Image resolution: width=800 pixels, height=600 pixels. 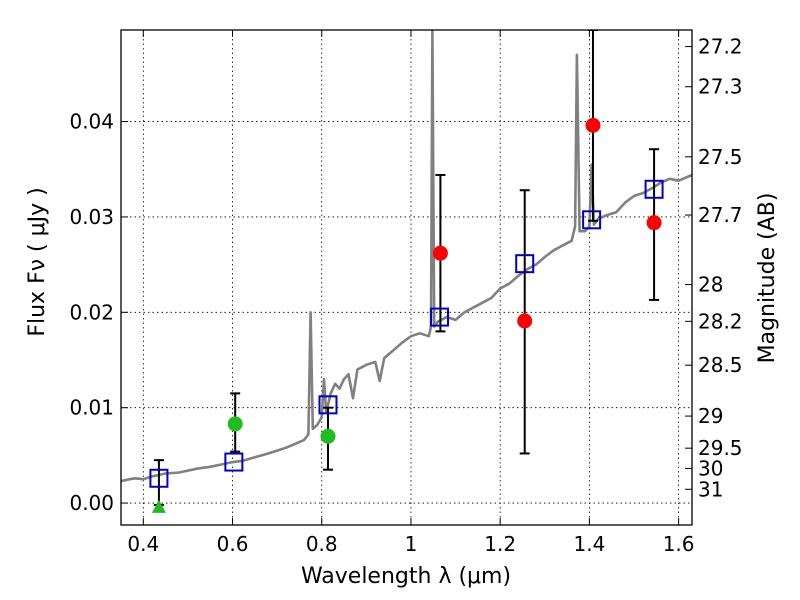 What do you see at coordinates (143, 544) in the screenshot?
I see `x-tick-label: 0.4` at bounding box center [143, 544].